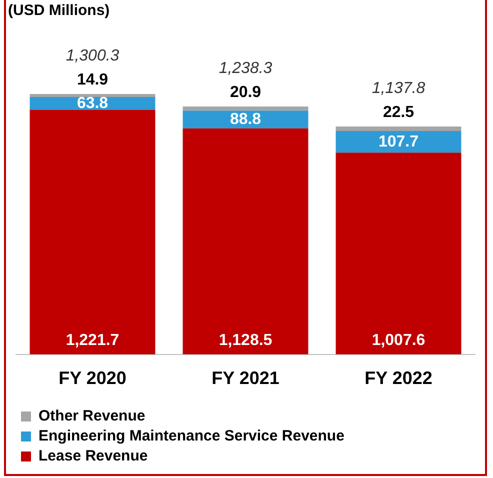 The width and height of the screenshot is (493, 478). I want to click on data-label: 107.7, so click(398, 141).